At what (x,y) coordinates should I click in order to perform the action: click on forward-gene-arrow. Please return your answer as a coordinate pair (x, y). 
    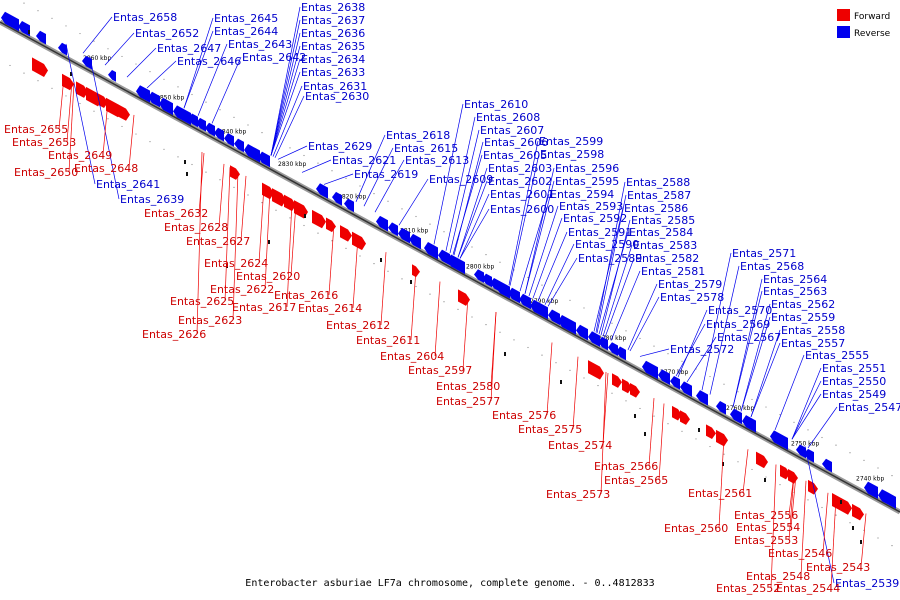
    Looking at the image, I should click on (816, 489).